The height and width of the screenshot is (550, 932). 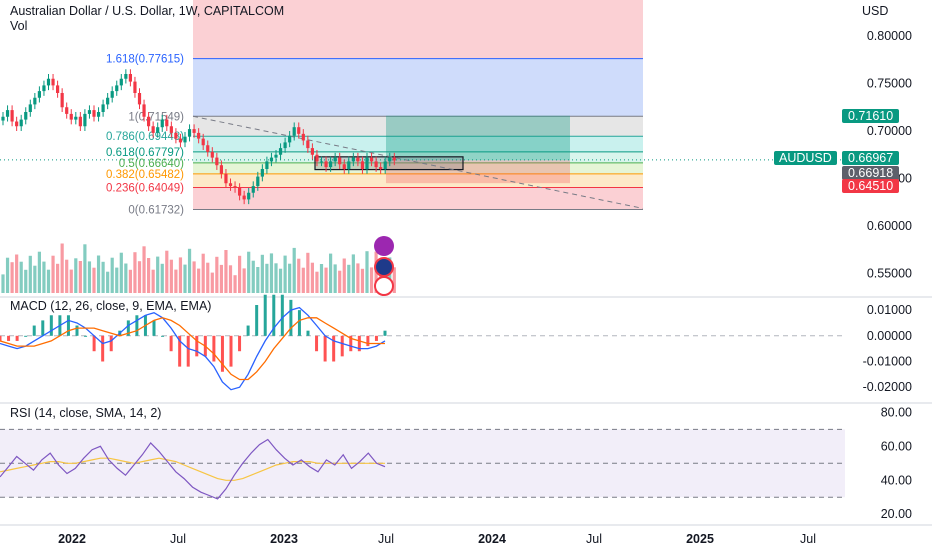 What do you see at coordinates (896, 412) in the screenshot?
I see `rsi-axis-tick: 80.00` at bounding box center [896, 412].